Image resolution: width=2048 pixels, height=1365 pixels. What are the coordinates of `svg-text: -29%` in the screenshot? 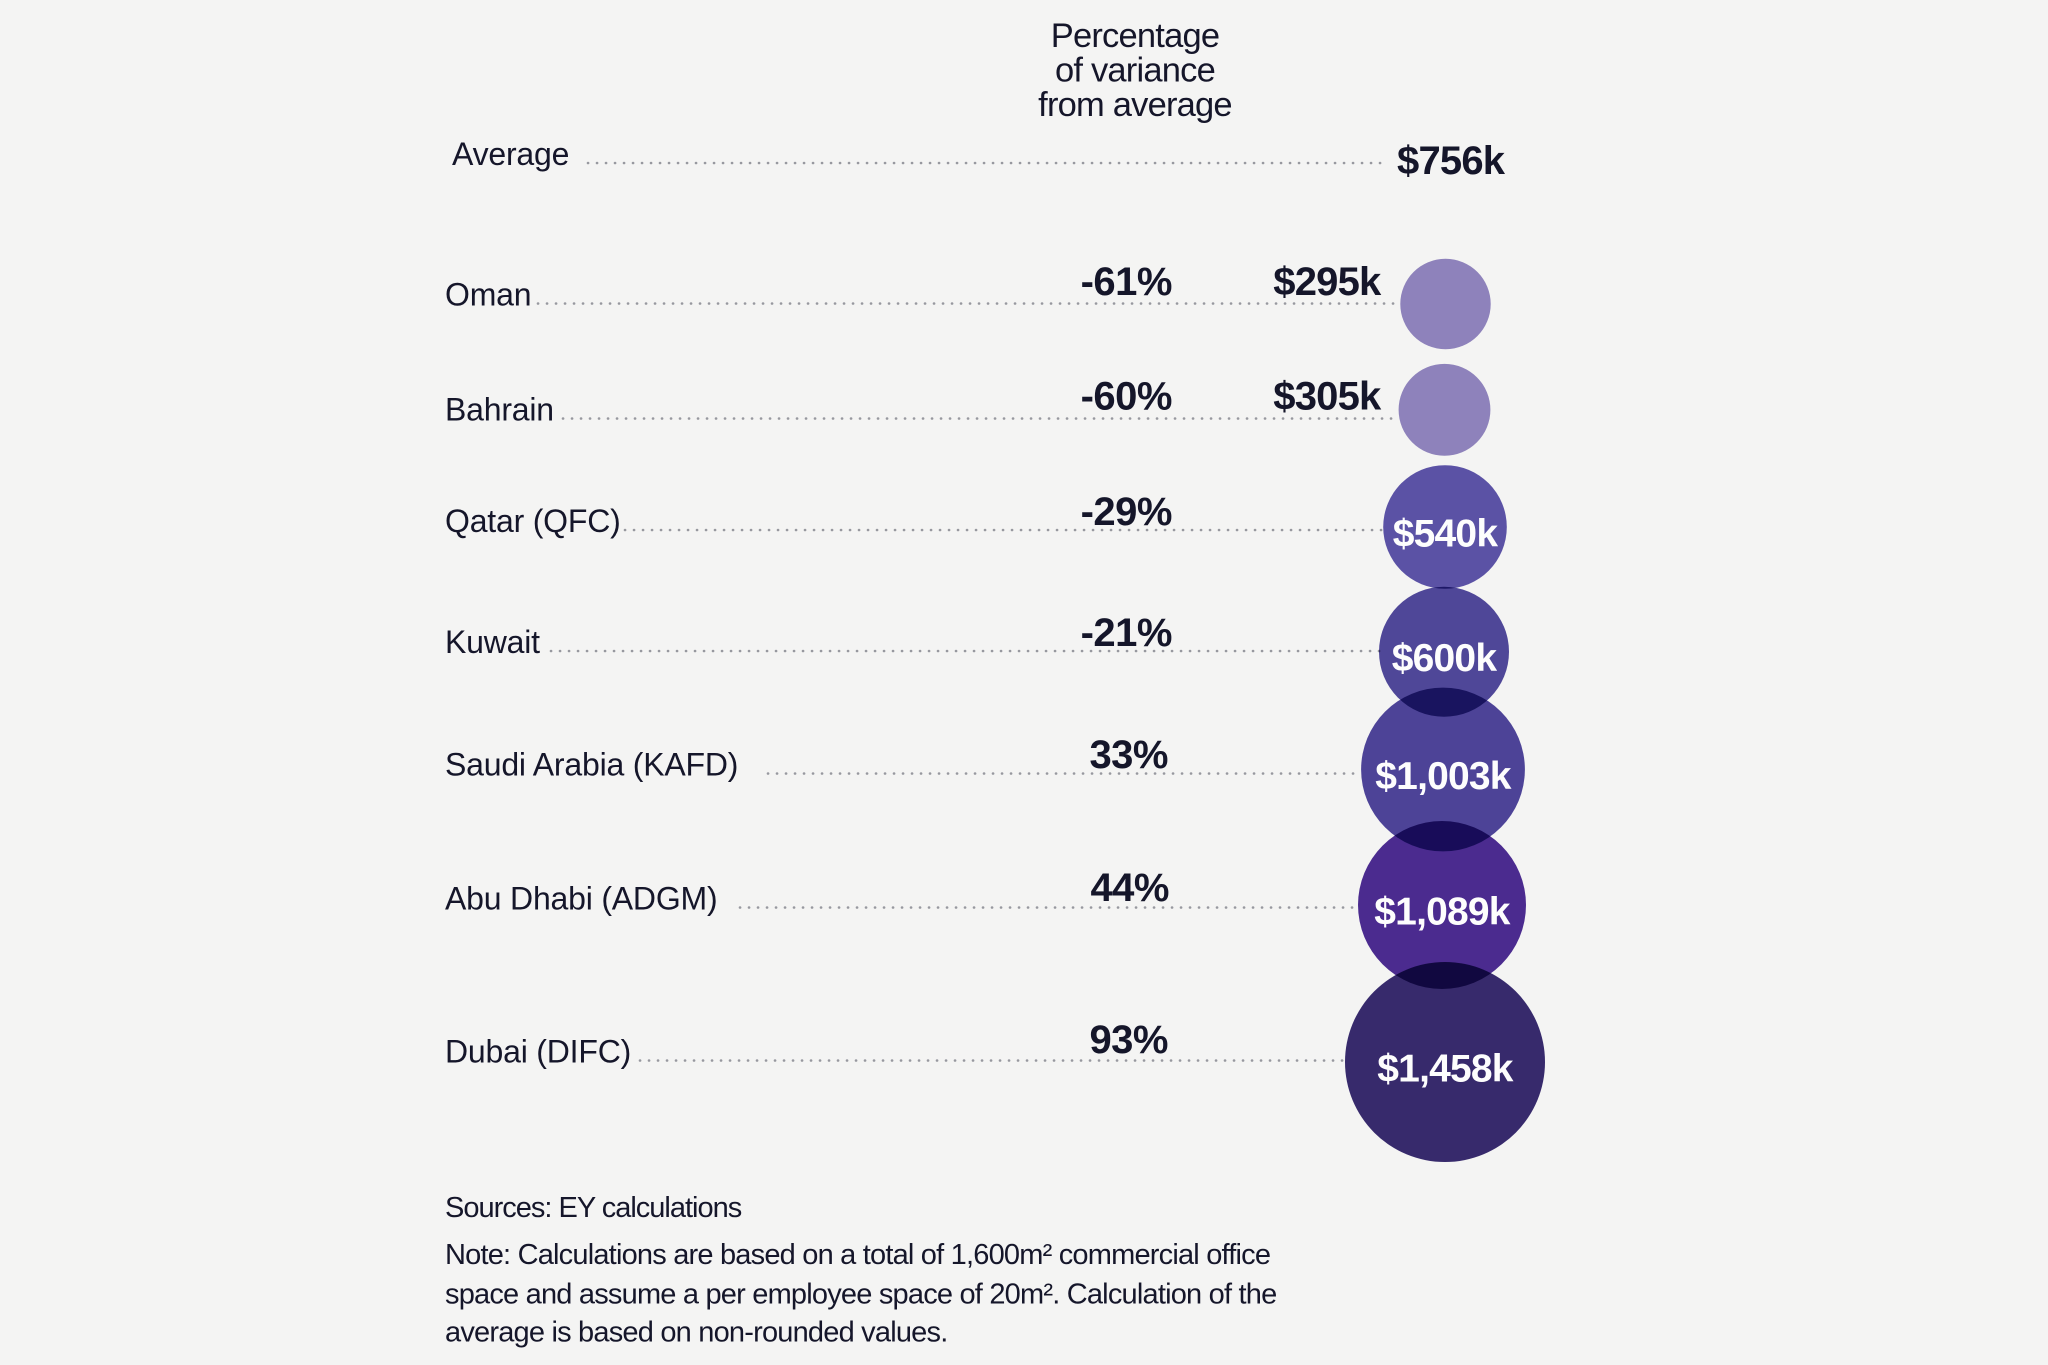 It's located at (1126, 512).